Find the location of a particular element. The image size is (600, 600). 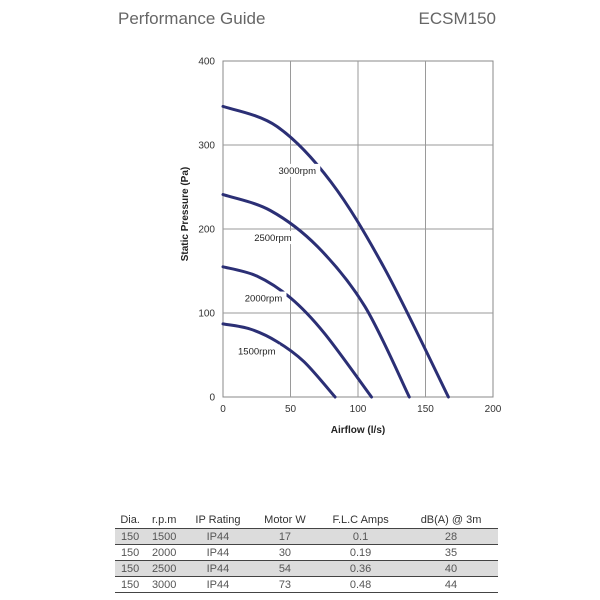

table-cell: 28 is located at coordinates (451, 536).